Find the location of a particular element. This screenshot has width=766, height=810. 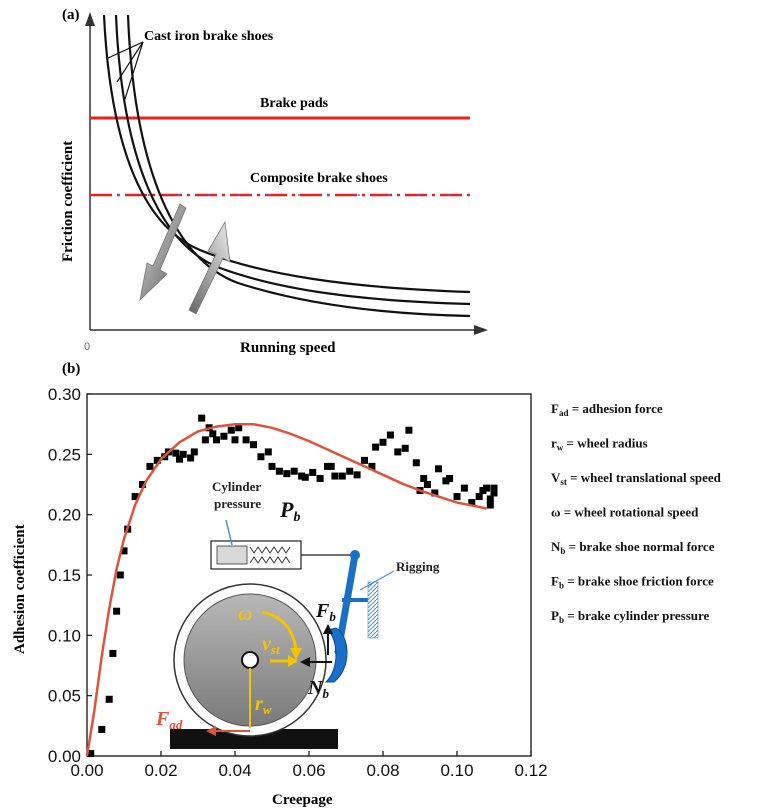

rigging-label: Rigging is located at coordinates (418, 566).